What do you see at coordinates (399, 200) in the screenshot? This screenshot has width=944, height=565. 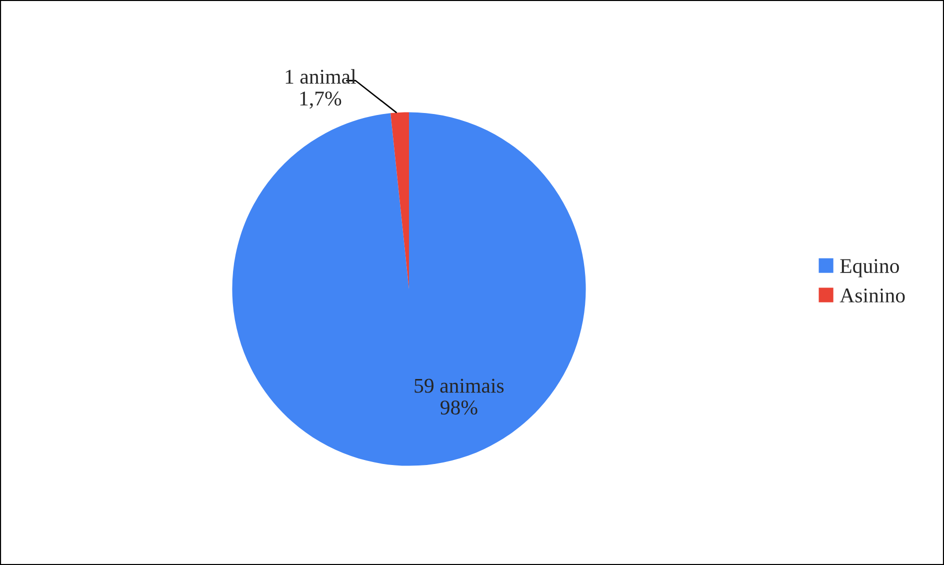 I see `pie-slice` at bounding box center [399, 200].